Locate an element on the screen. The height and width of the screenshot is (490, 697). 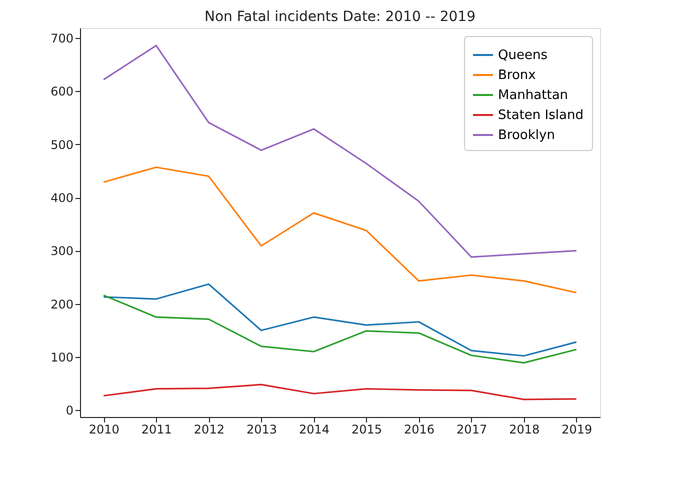
x-tick-label: 2011 is located at coordinates (156, 429).